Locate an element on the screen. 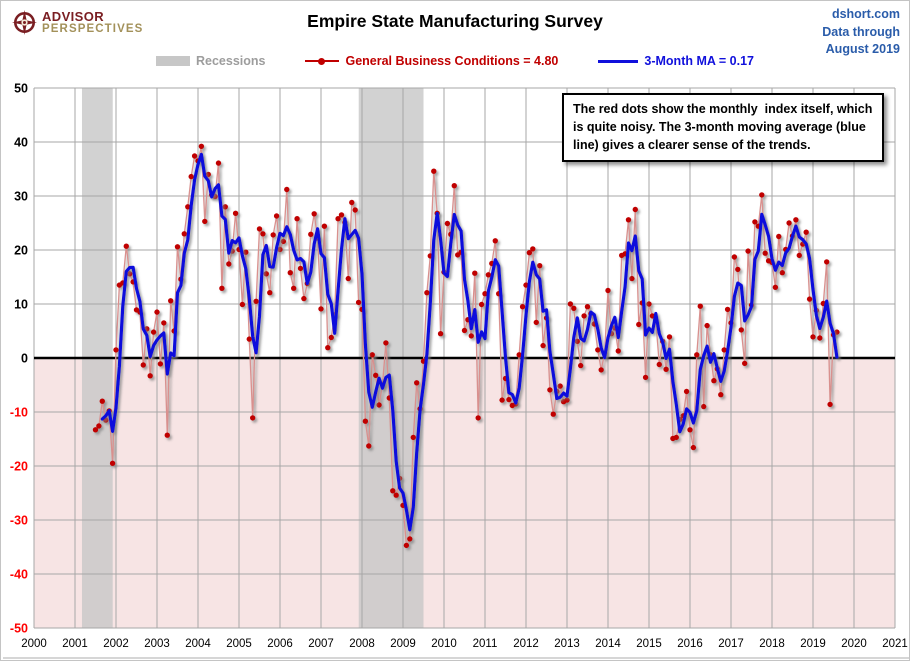 The width and height of the screenshot is (910, 661). source-attribution: dshort.com Data through August 2019 is located at coordinates (861, 32).